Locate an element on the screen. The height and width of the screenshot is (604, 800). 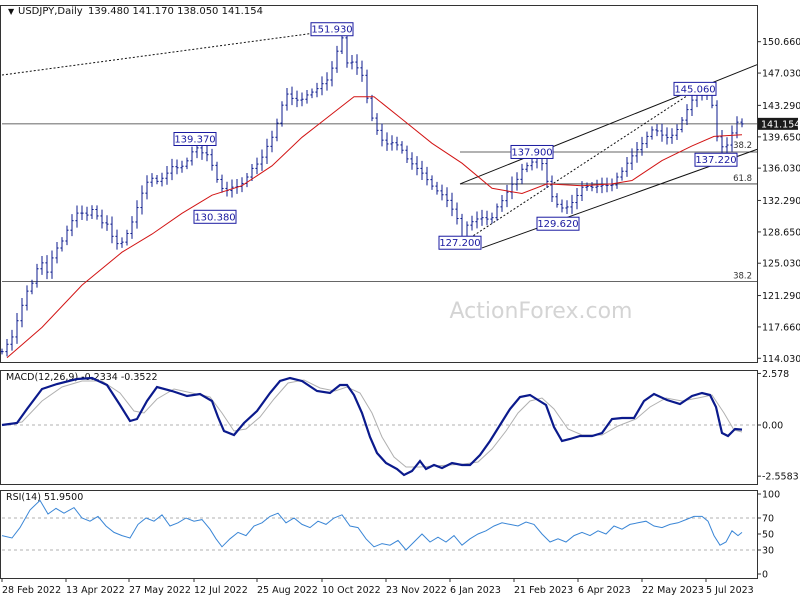
current-price-badge is located at coordinates (778, 123).